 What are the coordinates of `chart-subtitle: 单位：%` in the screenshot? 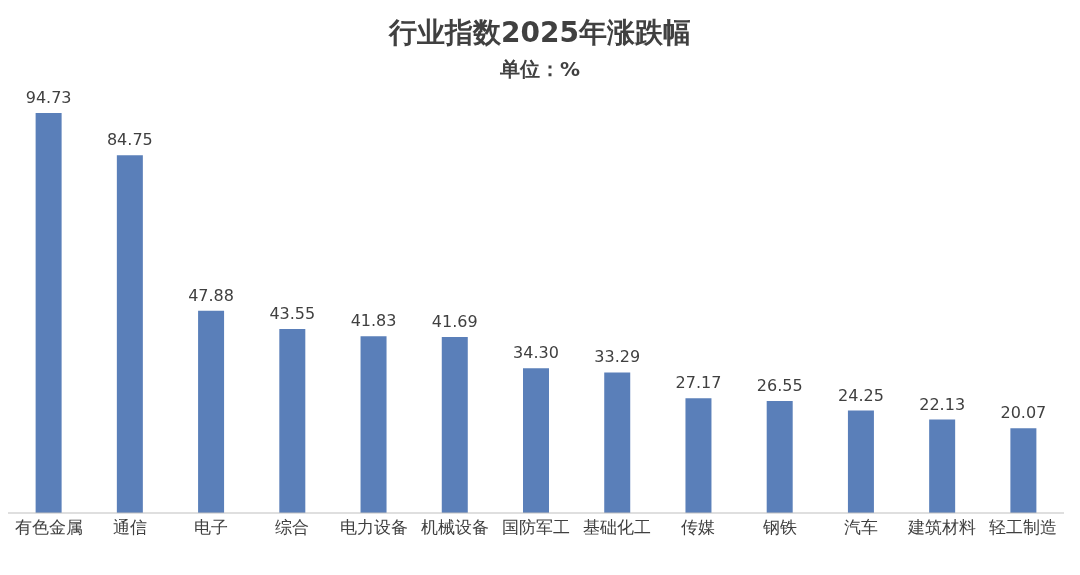 It's located at (539, 69).